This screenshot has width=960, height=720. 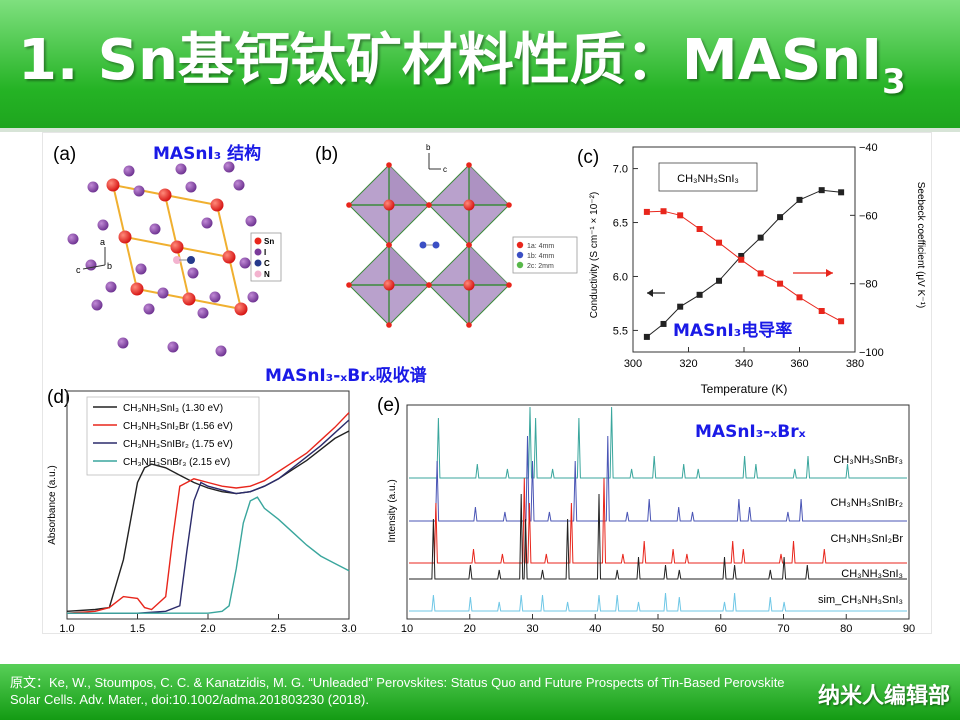 What do you see at coordinates (177, 260) in the screenshot?
I see `nitrogen-atom` at bounding box center [177, 260].